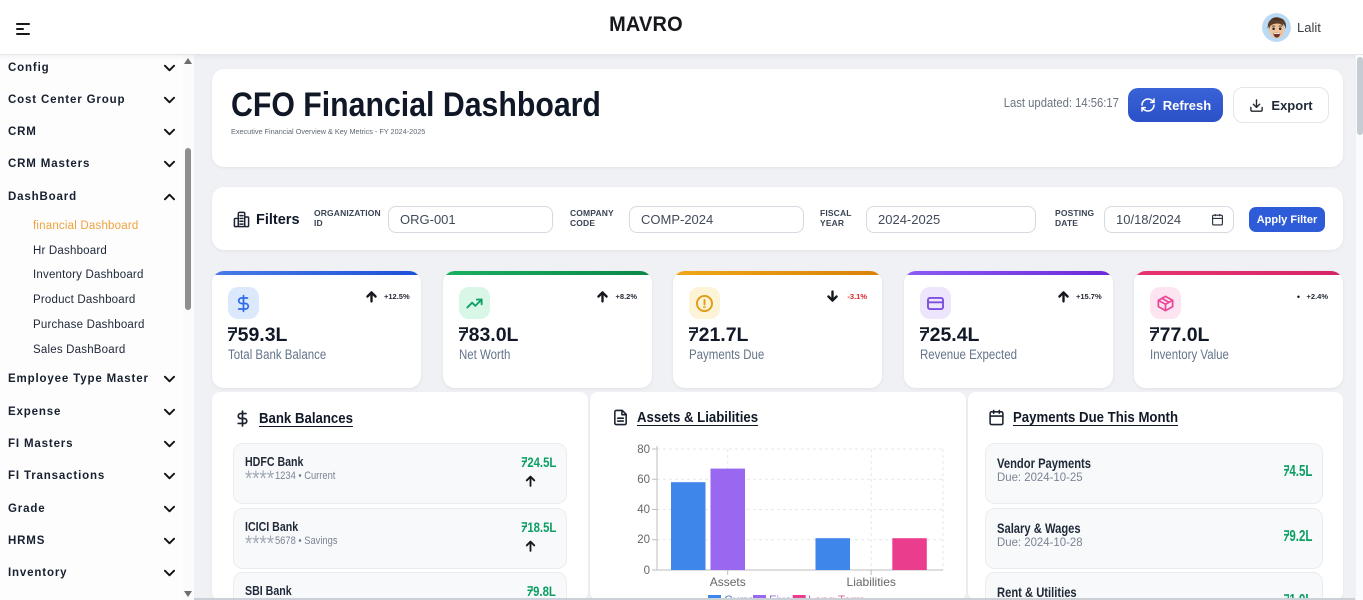  What do you see at coordinates (643, 450) in the screenshot?
I see `svg-text: 80` at bounding box center [643, 450].